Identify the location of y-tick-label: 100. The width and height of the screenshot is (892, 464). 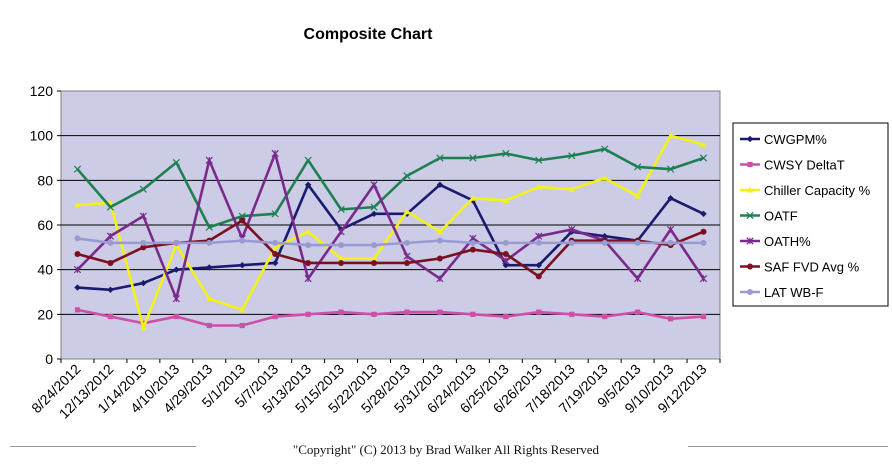
(42, 136).